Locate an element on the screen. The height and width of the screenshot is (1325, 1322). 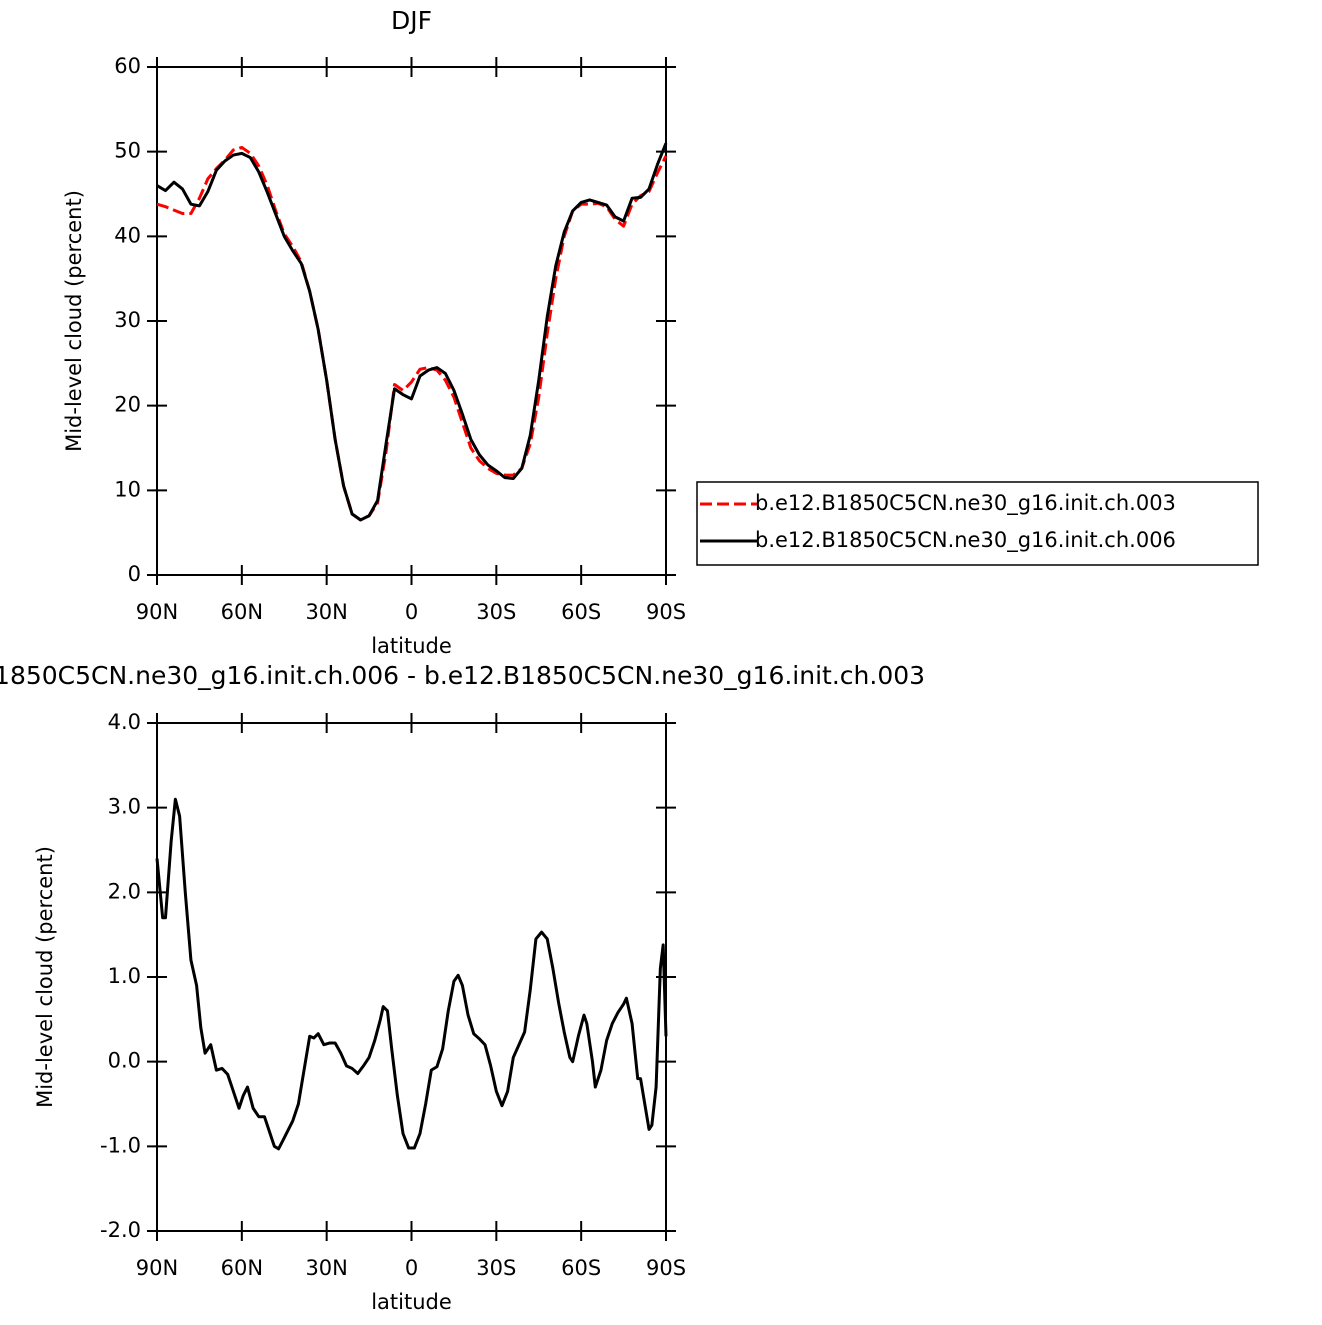
y-tick-label: 30 is located at coordinates (127, 320).